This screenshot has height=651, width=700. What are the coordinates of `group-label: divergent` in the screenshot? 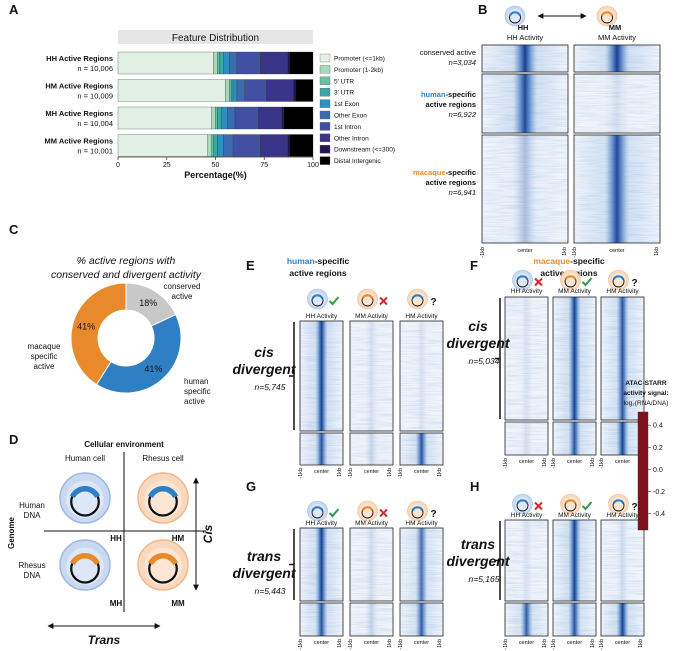 It's located at (478, 561).